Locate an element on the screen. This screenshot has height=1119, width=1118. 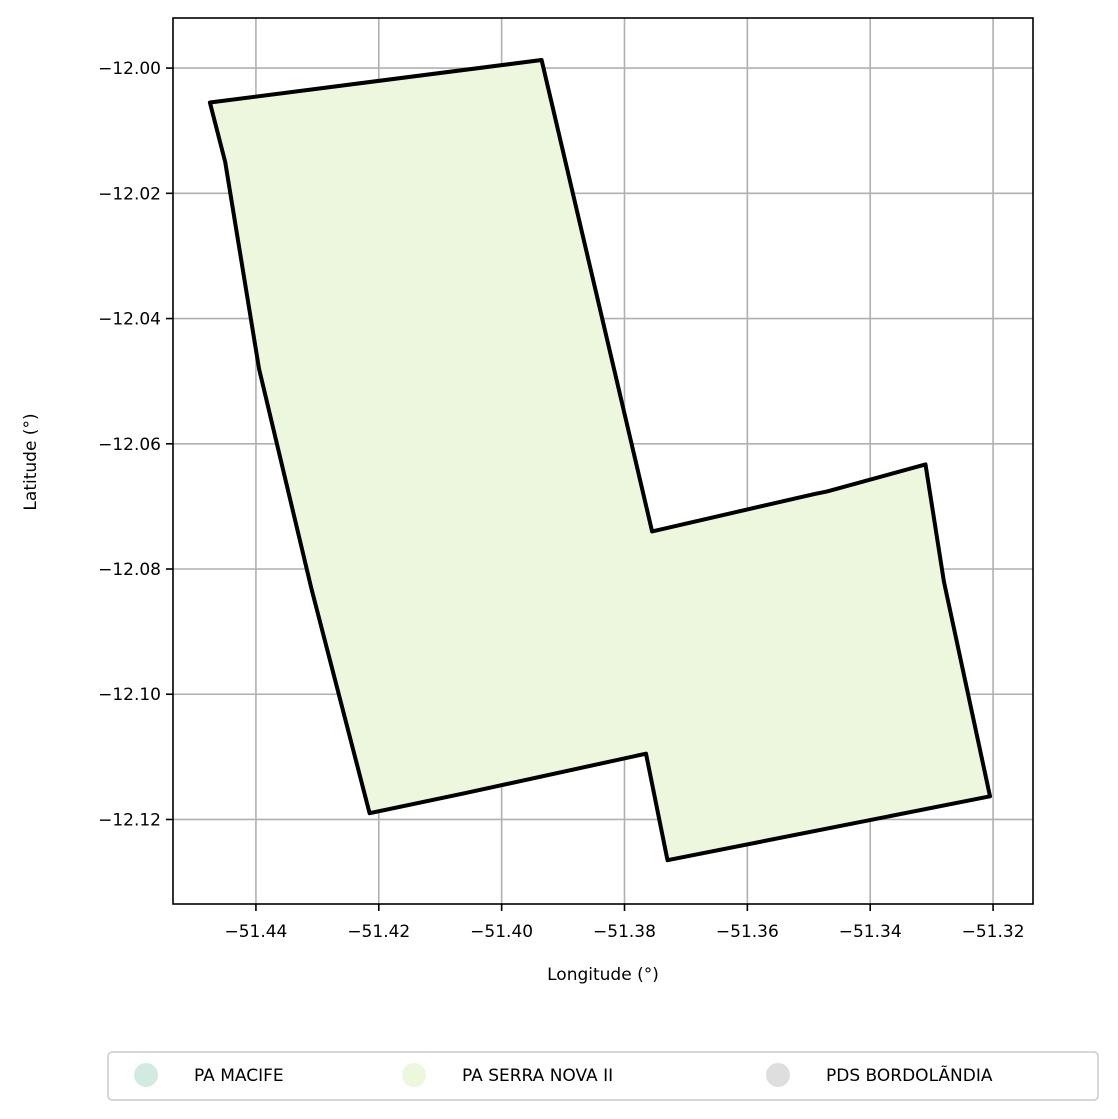
x-tick-label: −51.32 is located at coordinates (993, 932).